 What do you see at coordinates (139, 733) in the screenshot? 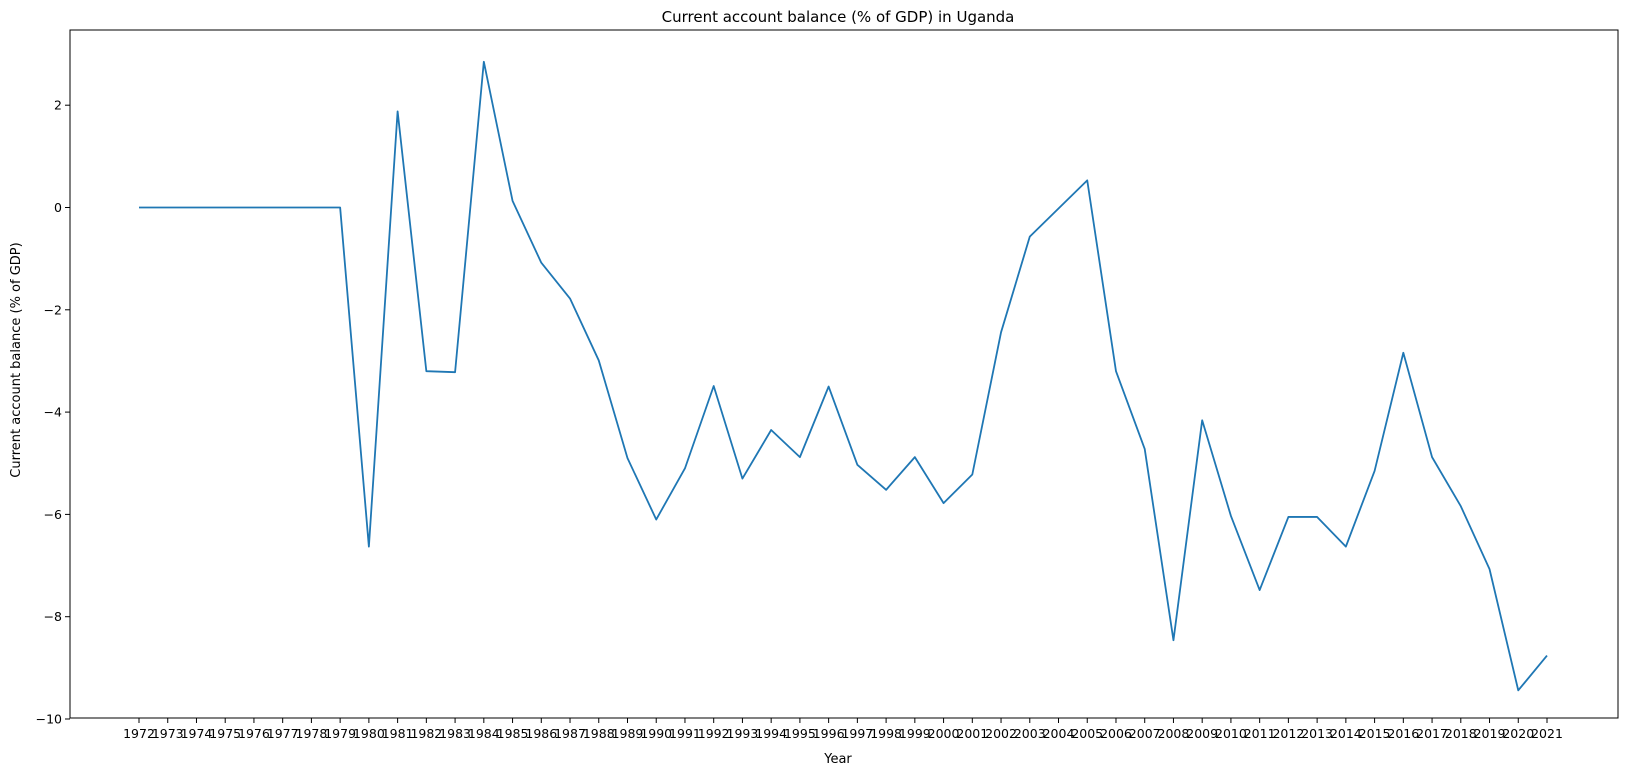
I see `x-tick-label: 1972` at bounding box center [139, 733].